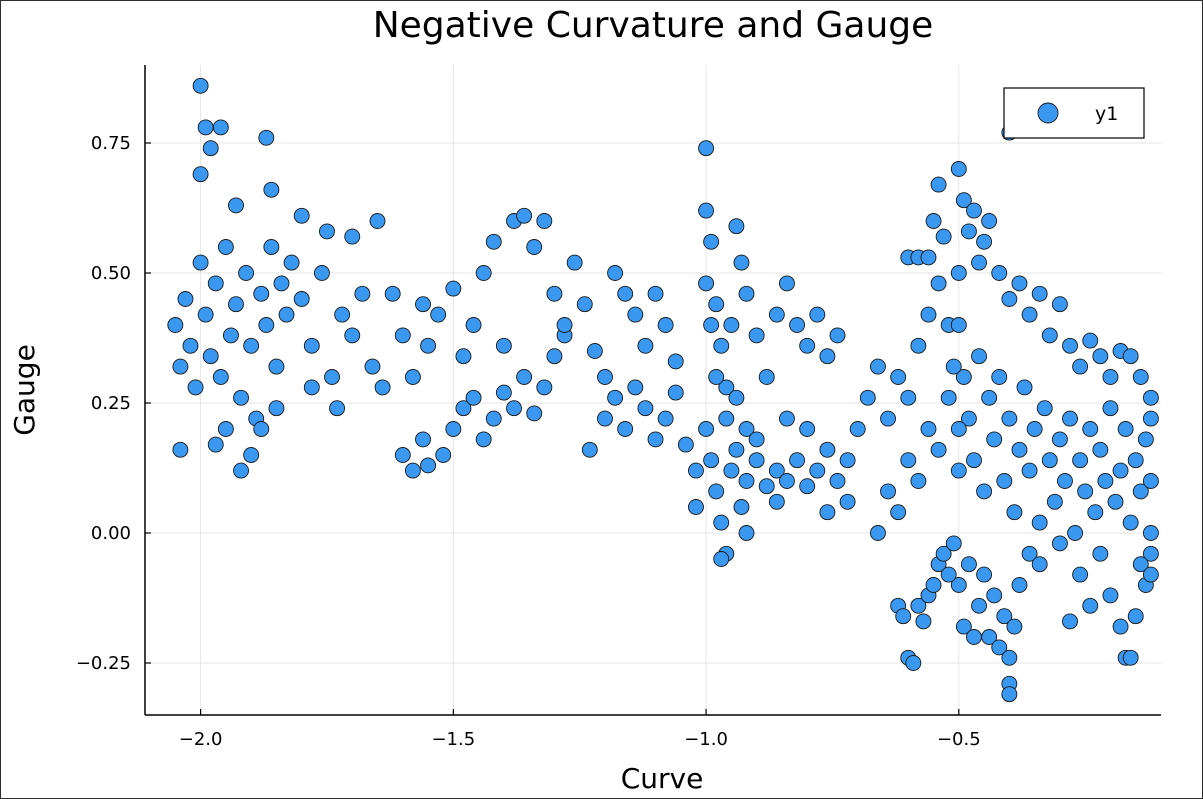 The width and height of the screenshot is (1203, 799). What do you see at coordinates (111, 273) in the screenshot?
I see `y-tick-label: 0.50` at bounding box center [111, 273].